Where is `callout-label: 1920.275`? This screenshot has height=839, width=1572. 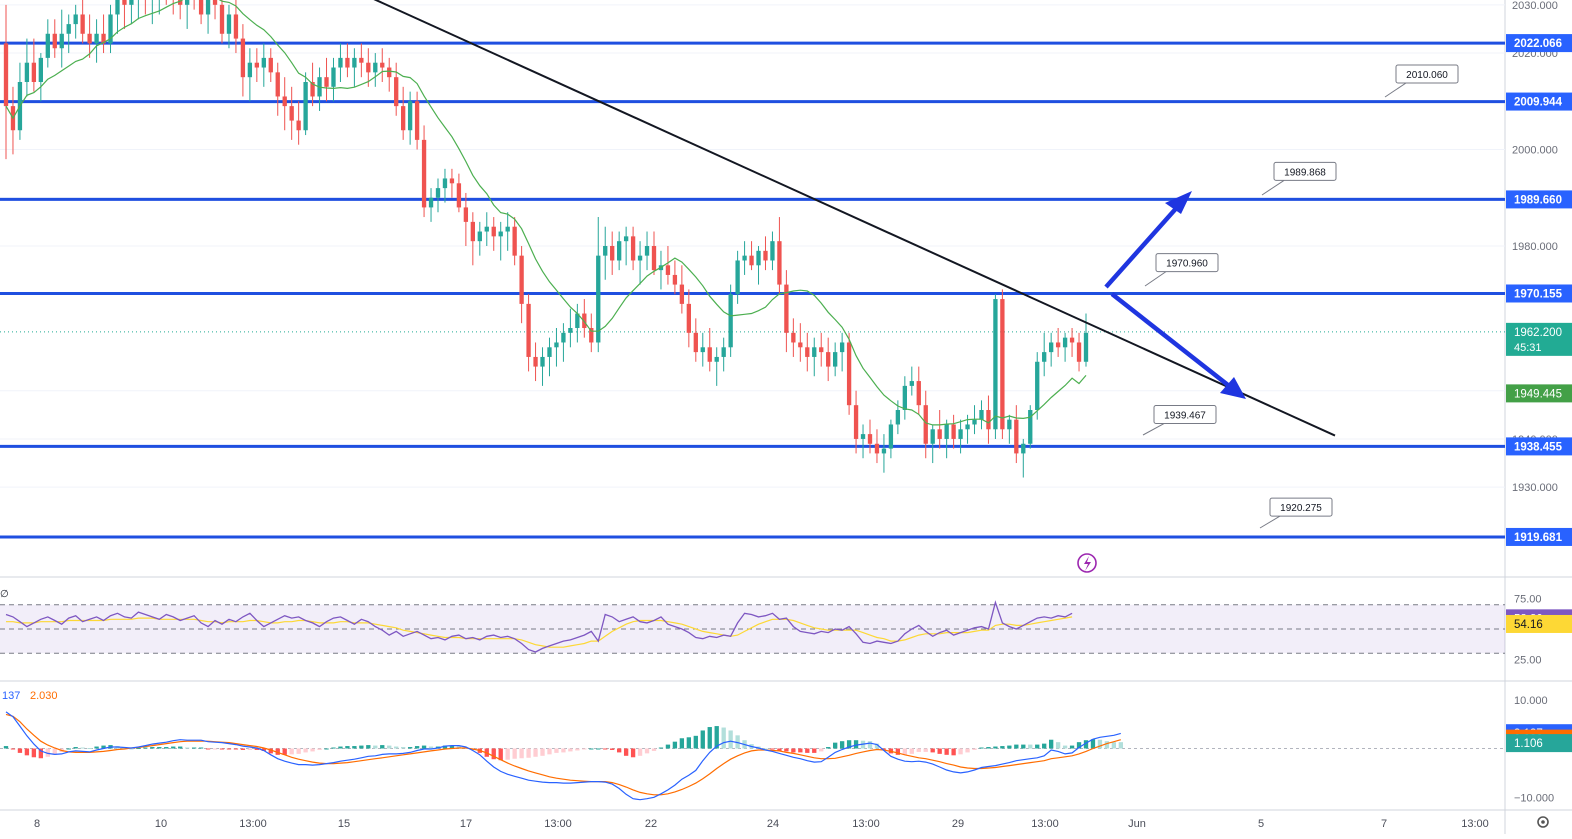
callout-label: 1920.275 is located at coordinates (1301, 508).